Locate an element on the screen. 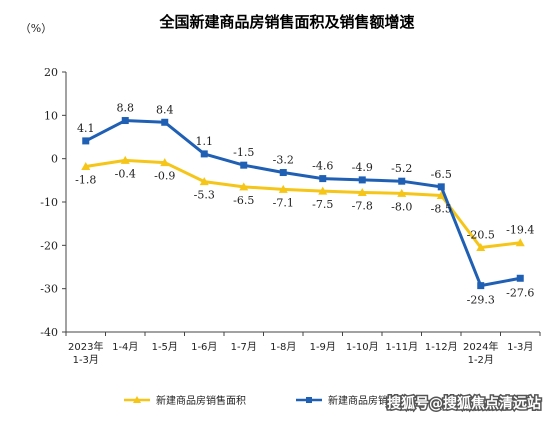  x-tick-label: 1-6月 is located at coordinates (204, 347).